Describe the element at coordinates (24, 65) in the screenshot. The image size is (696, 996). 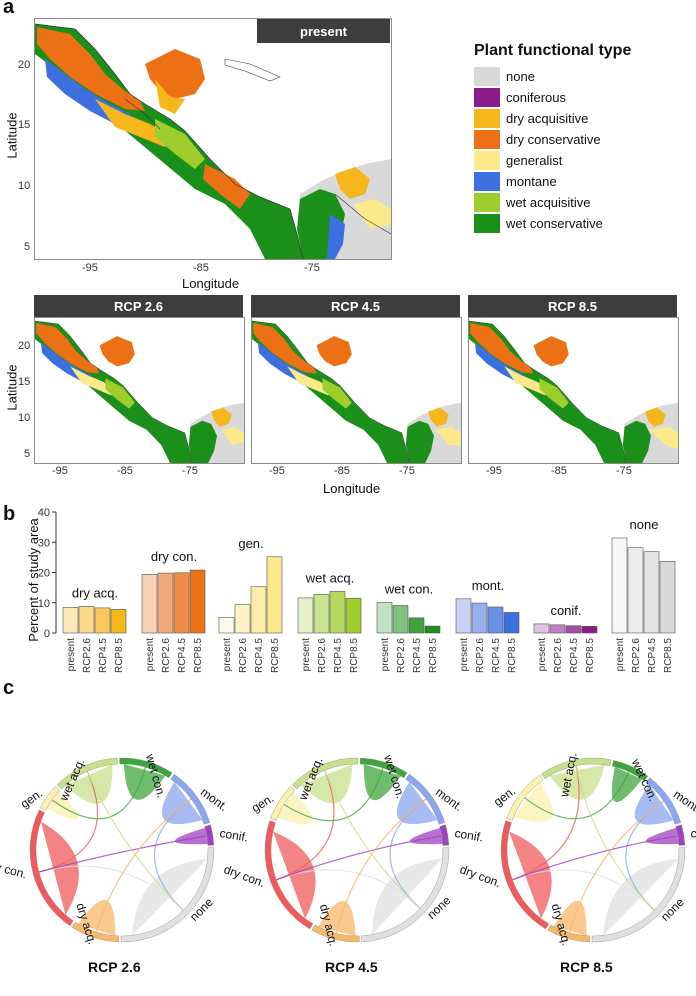
I see `main-lat-tick: 20` at that location.